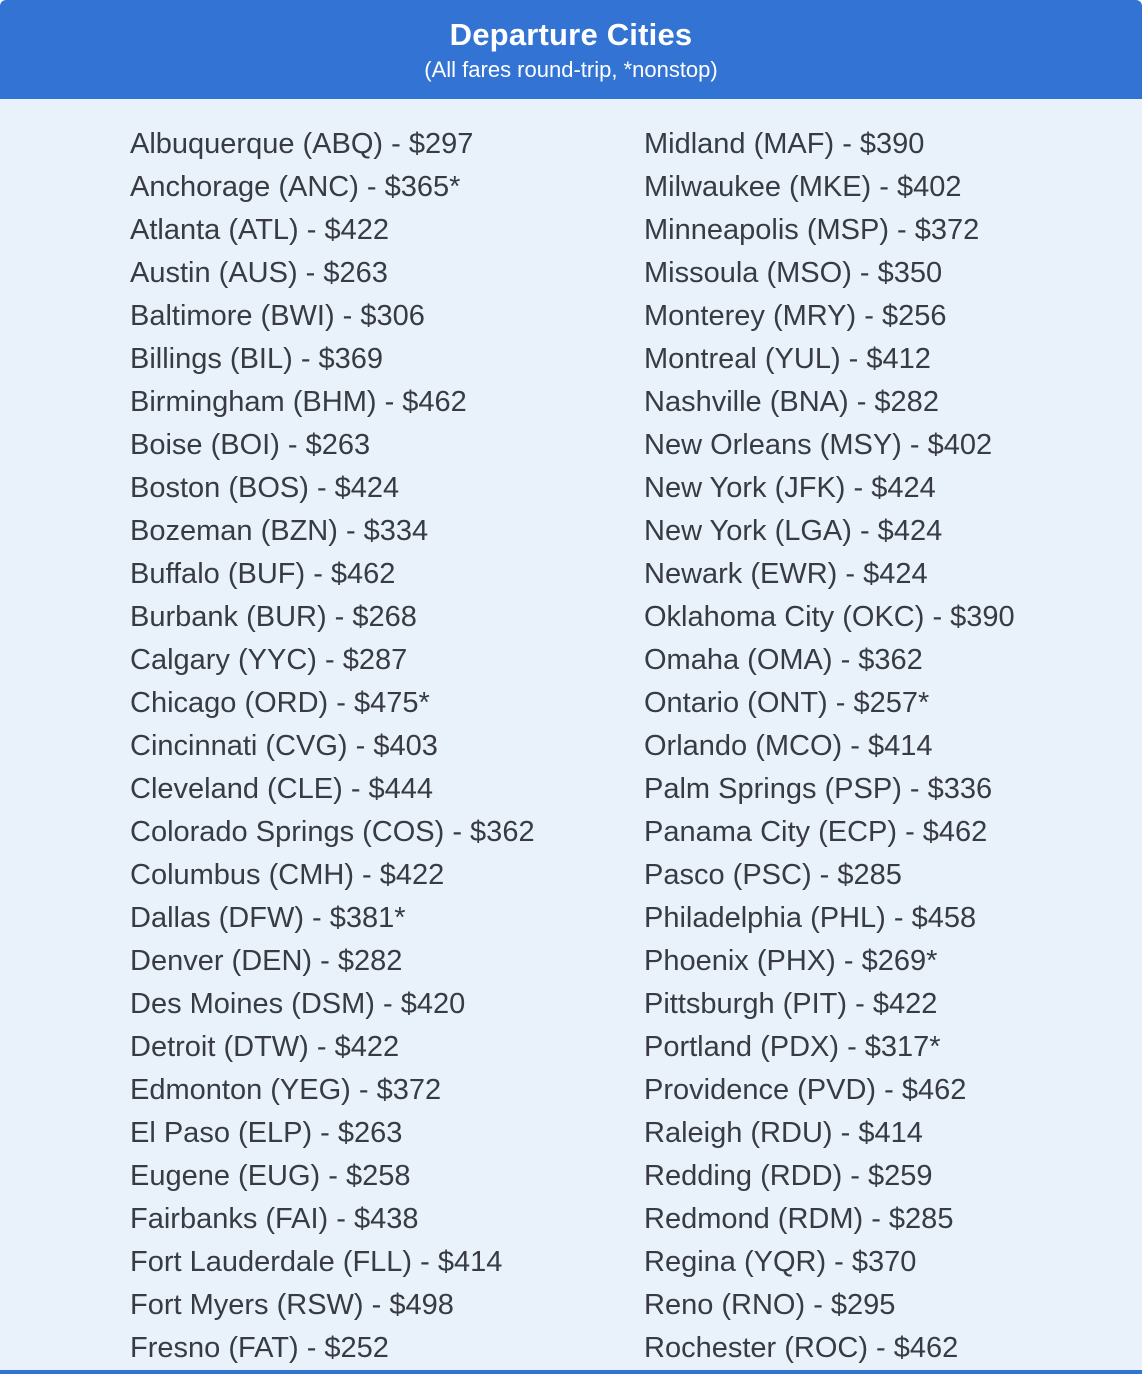 This screenshot has width=1142, height=1374. Describe the element at coordinates (818, 789) in the screenshot. I see `fare-list-item: Palm Springs (PSP) - $336` at that location.